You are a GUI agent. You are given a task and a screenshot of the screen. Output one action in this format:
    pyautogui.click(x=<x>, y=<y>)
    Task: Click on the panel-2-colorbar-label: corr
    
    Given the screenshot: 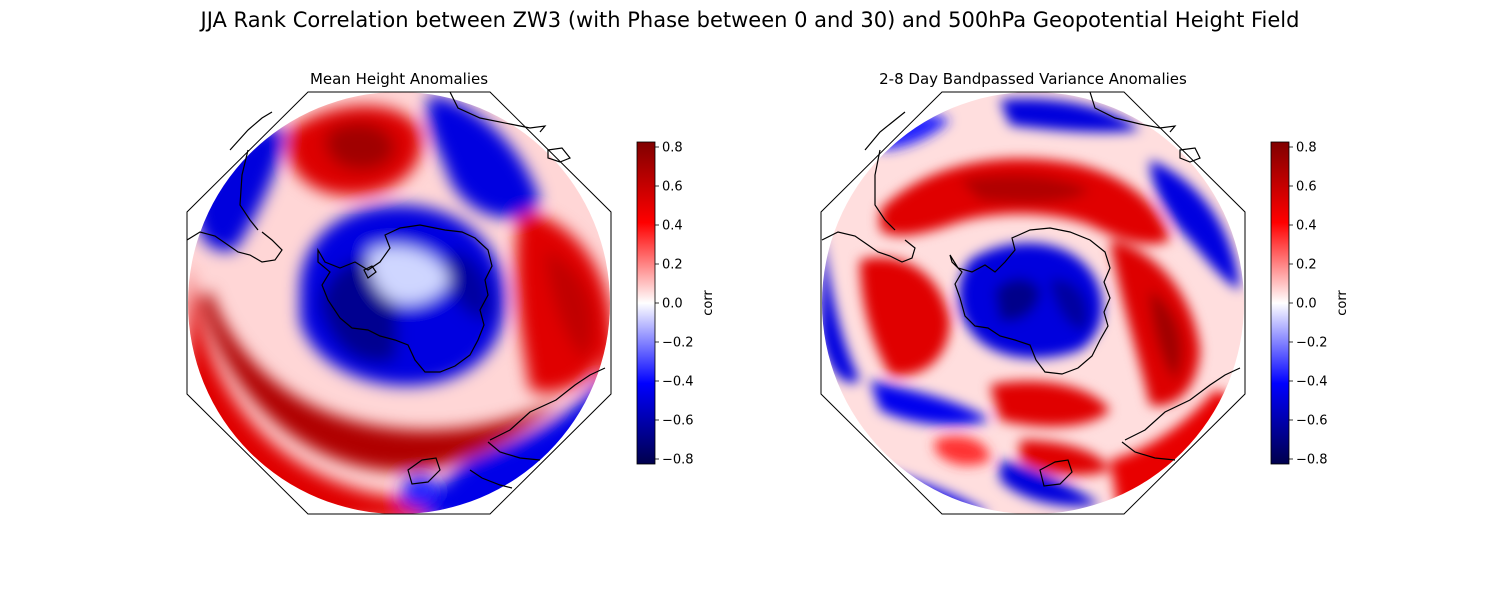 What is the action you would take?
    pyautogui.click(x=1342, y=303)
    